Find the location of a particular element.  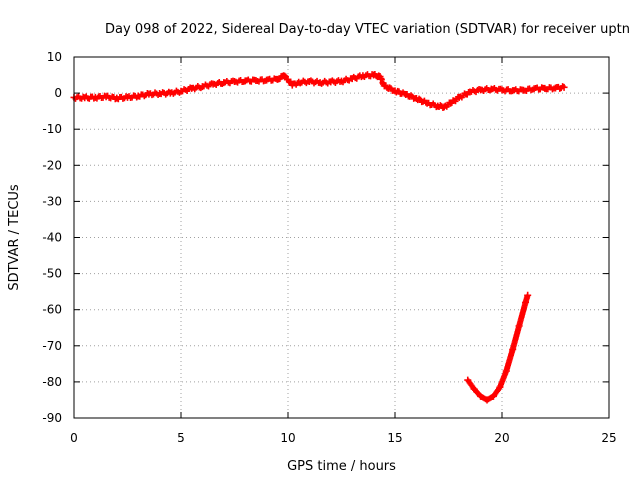

x-tick-label: 10 is located at coordinates (287, 438).